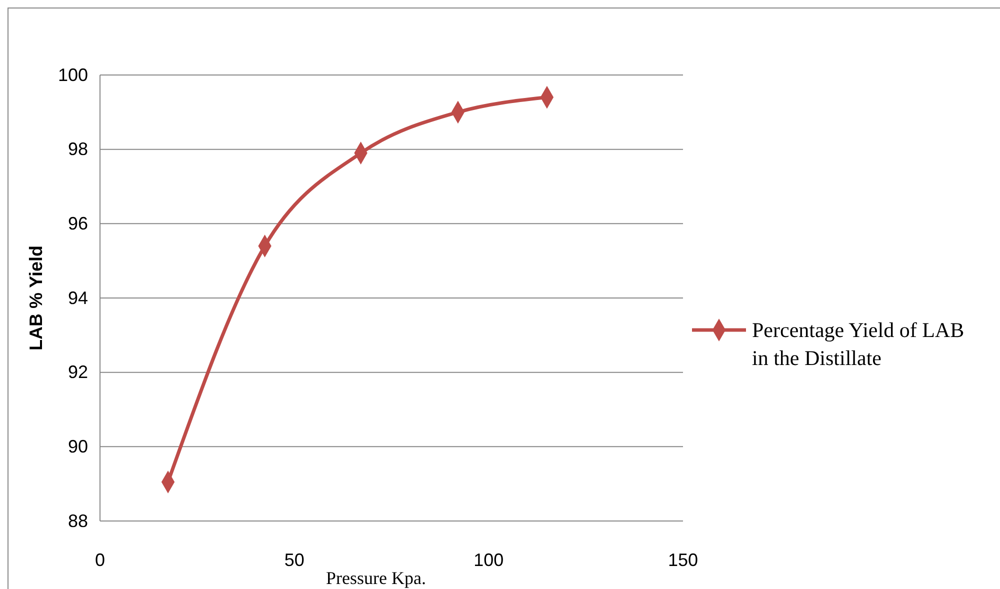 The width and height of the screenshot is (1000, 589). I want to click on y-tick-label: 98, so click(78, 149).